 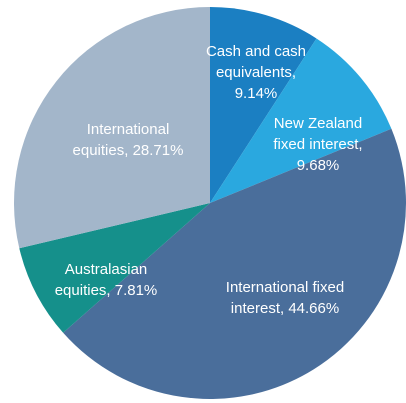 I want to click on slice-label: equities, 7.81%, so click(x=106, y=290).